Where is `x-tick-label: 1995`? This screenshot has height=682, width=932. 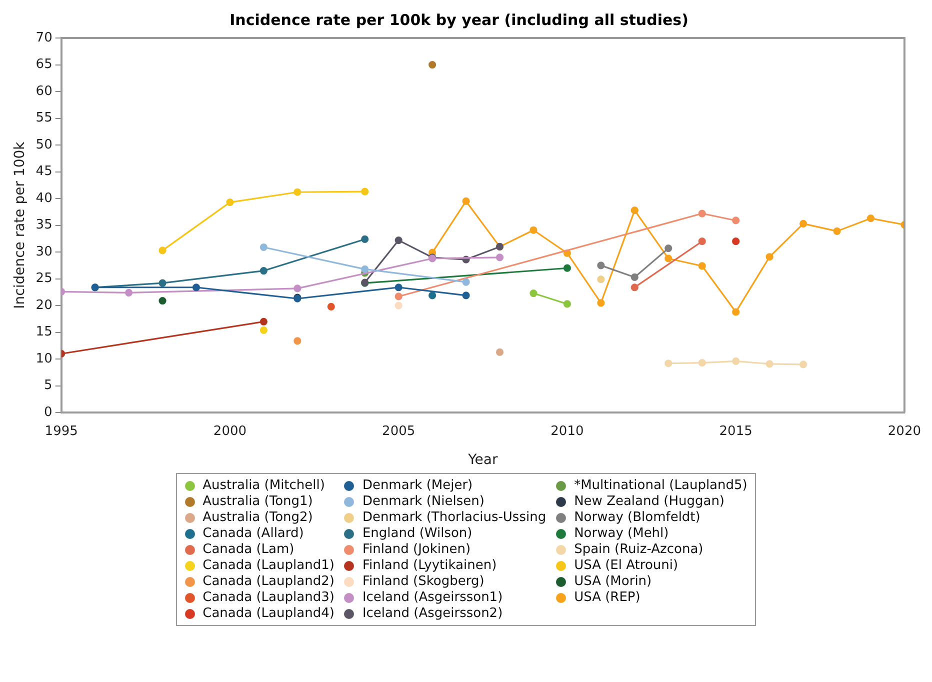 x-tick-label: 1995 is located at coordinates (61, 431).